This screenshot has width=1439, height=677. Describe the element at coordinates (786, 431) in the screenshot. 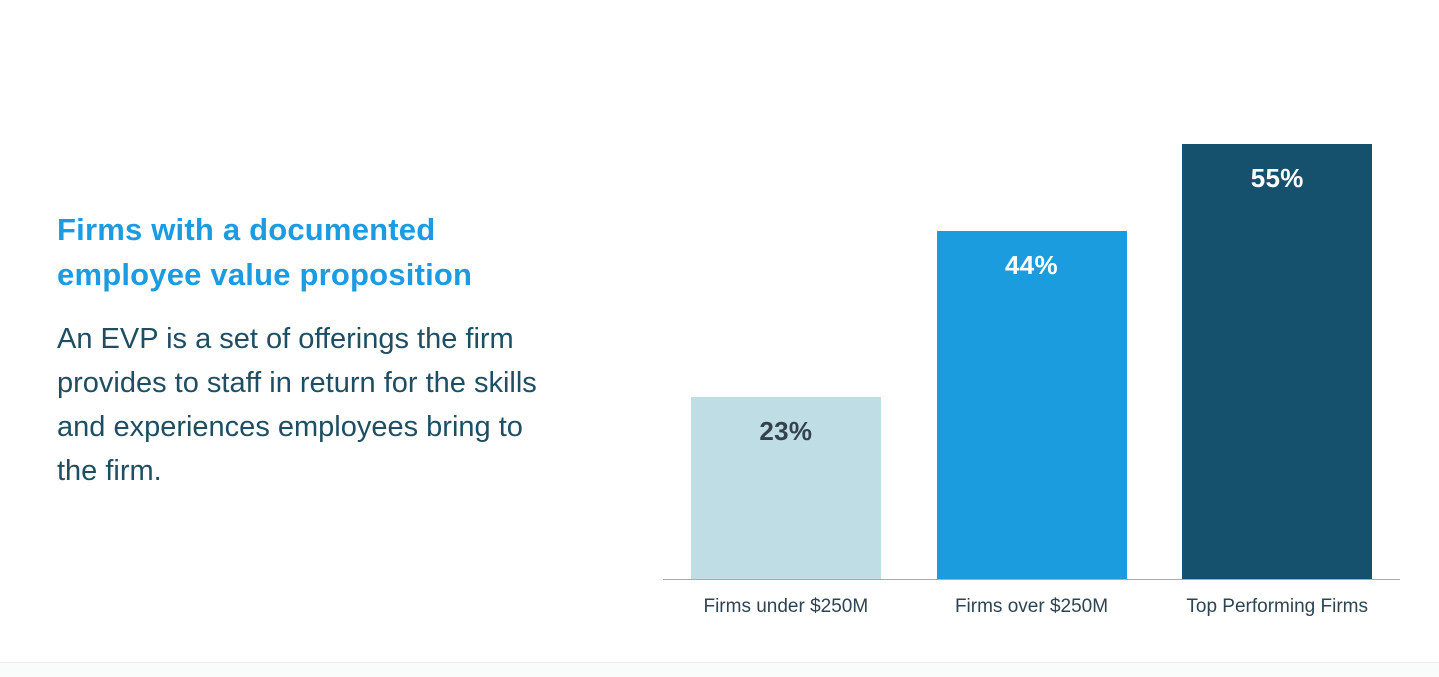

I see `bar-value-label: 23%` at that location.